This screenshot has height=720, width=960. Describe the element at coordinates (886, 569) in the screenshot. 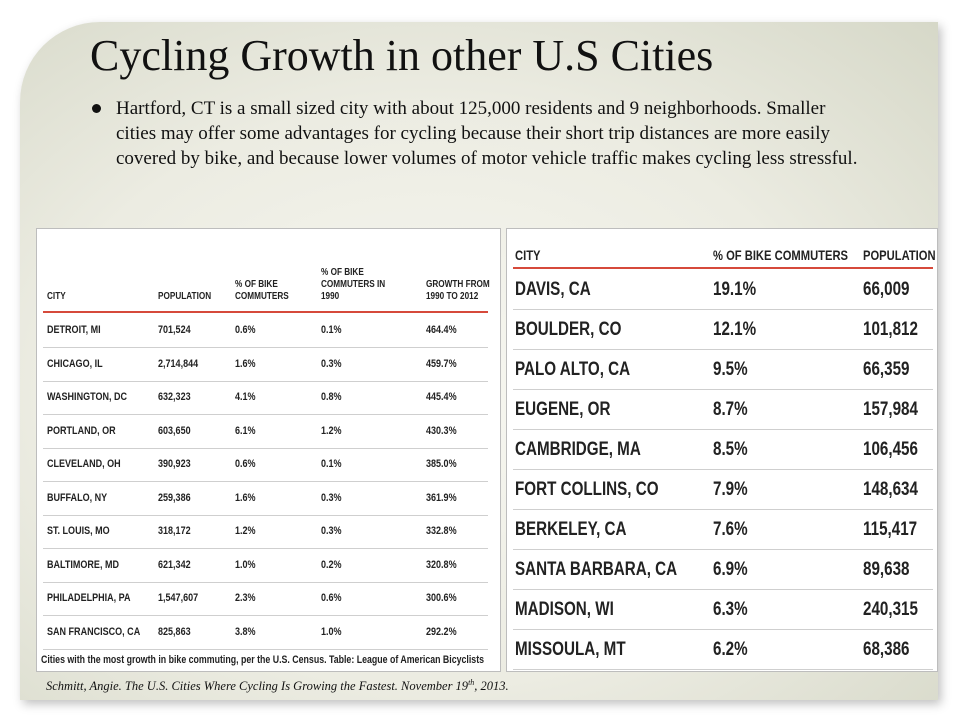

I see `table-cell: 89,638` at that location.